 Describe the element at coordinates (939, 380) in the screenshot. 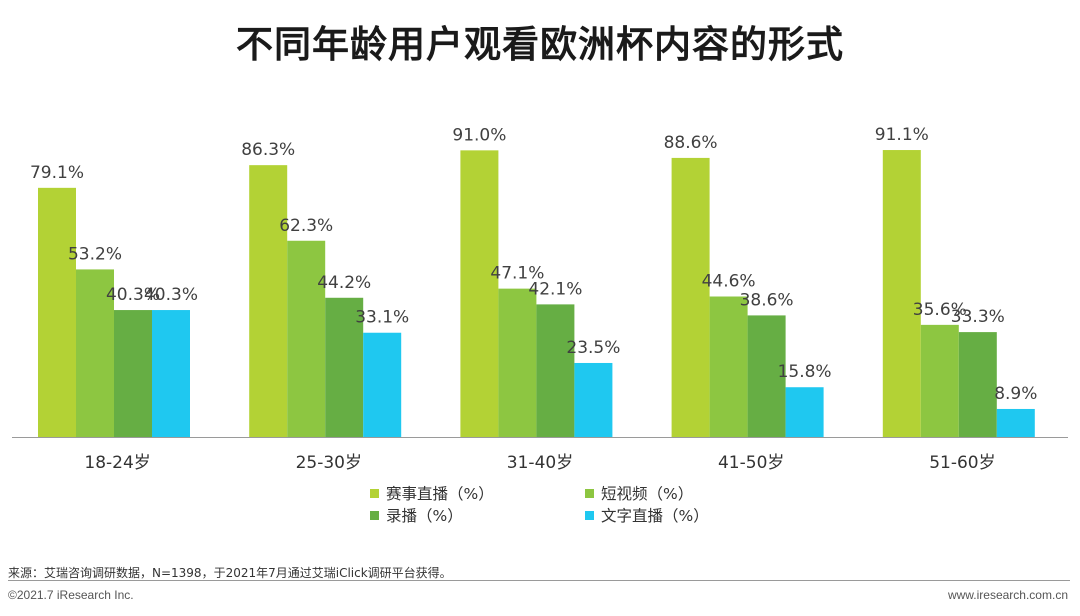

I see `bar-s1-51-60-` at that location.